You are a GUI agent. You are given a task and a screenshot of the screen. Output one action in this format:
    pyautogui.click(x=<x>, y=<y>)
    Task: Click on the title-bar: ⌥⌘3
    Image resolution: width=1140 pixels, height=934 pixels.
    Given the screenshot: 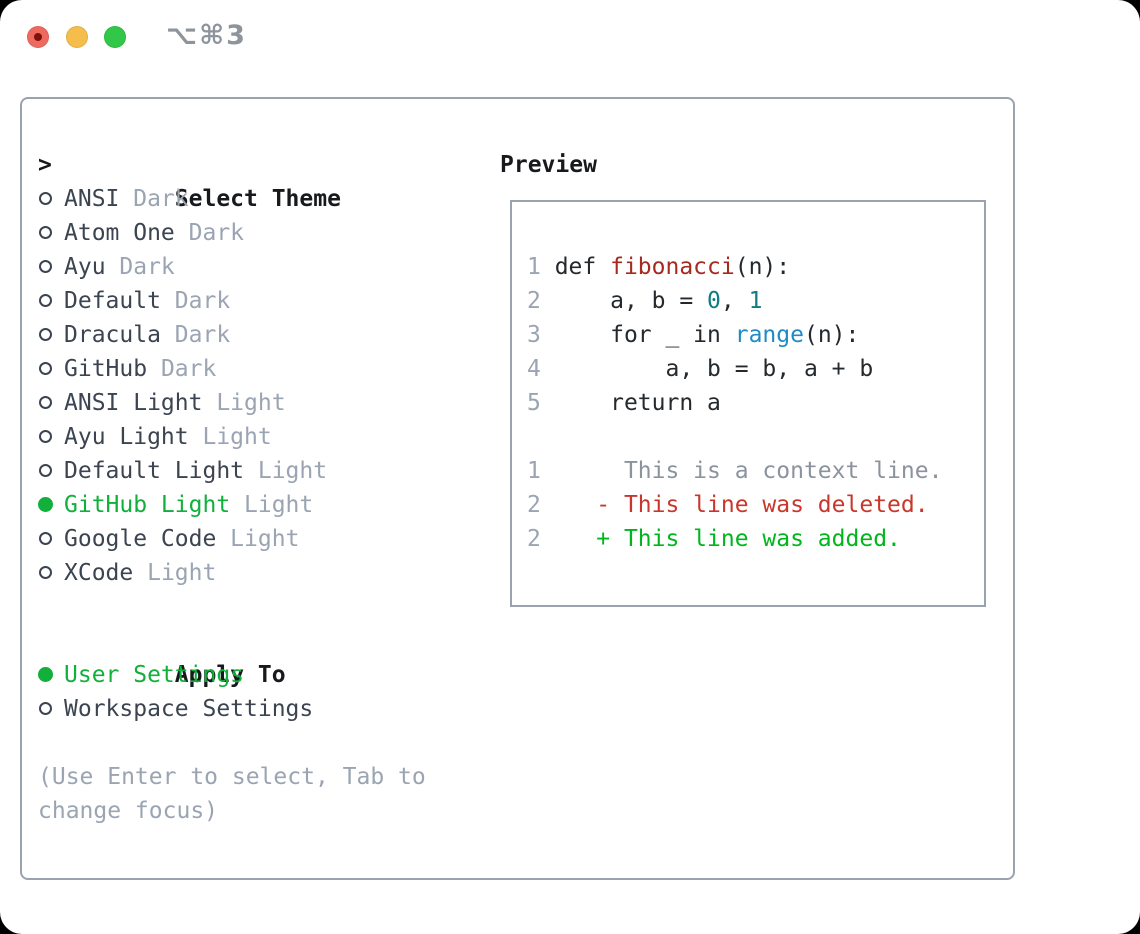 What is the action you would take?
    pyautogui.click(x=570, y=37)
    